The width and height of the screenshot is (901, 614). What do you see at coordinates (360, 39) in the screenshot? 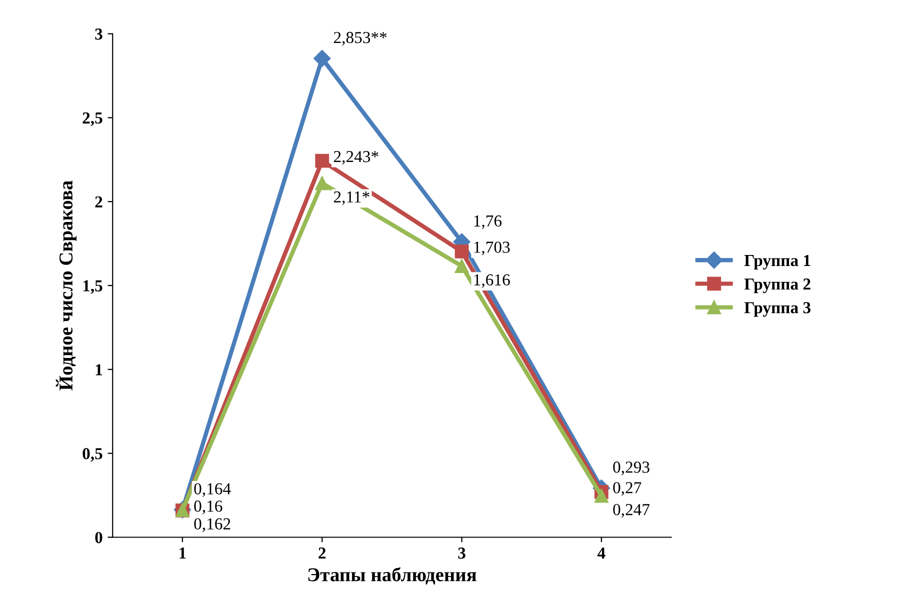
I see `data-label: 2,853**` at bounding box center [360, 39].